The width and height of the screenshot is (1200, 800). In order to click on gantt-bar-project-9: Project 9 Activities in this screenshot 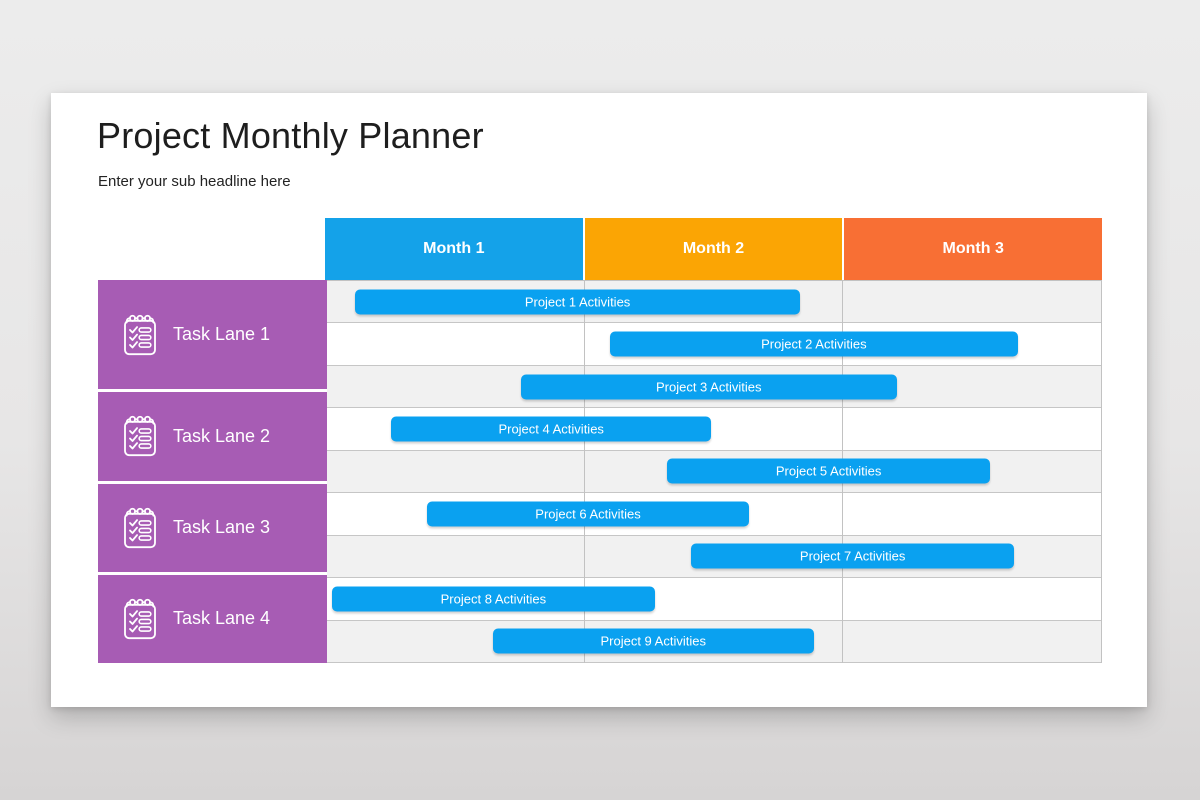, I will do `click(653, 641)`.